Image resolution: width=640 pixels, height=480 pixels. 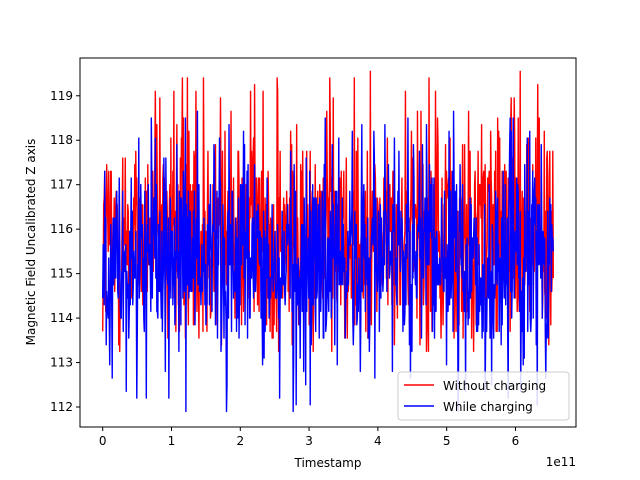 What do you see at coordinates (61, 140) in the screenshot?
I see `y-tick-label: 118` at bounding box center [61, 140].